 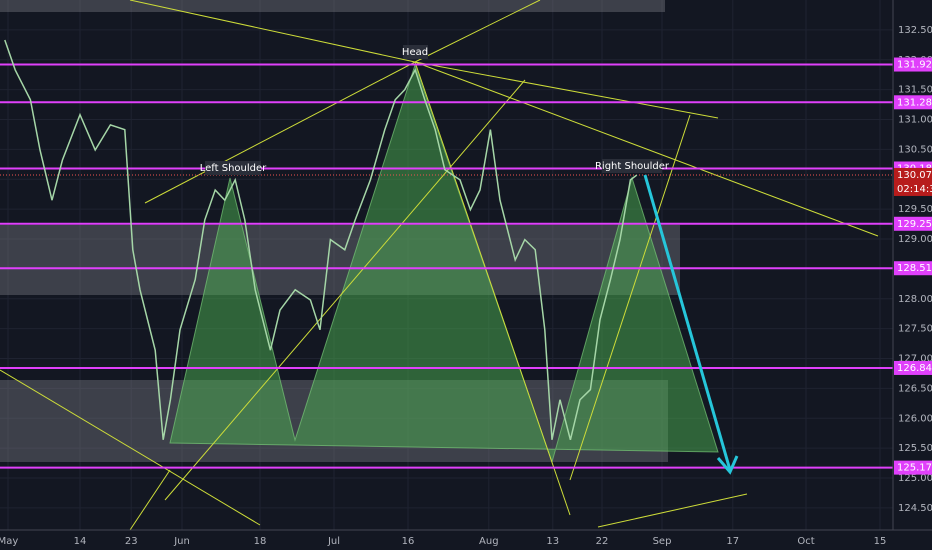 What do you see at coordinates (915, 359) in the screenshot?
I see `y-tick-label: 127.000` at bounding box center [915, 359].